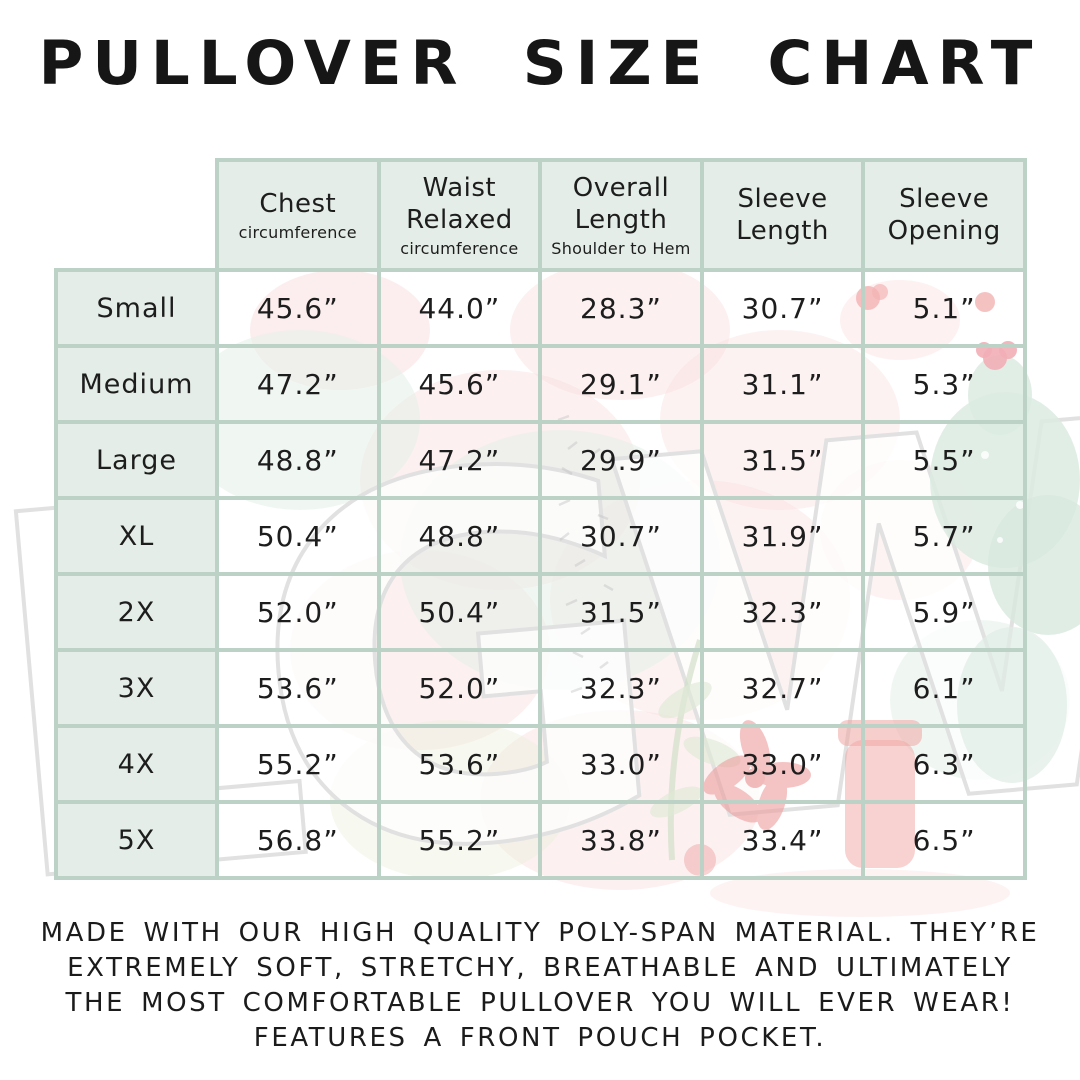 The height and width of the screenshot is (1080, 1080). What do you see at coordinates (621, 840) in the screenshot?
I see `measurement-cell: 33.8”` at bounding box center [621, 840].